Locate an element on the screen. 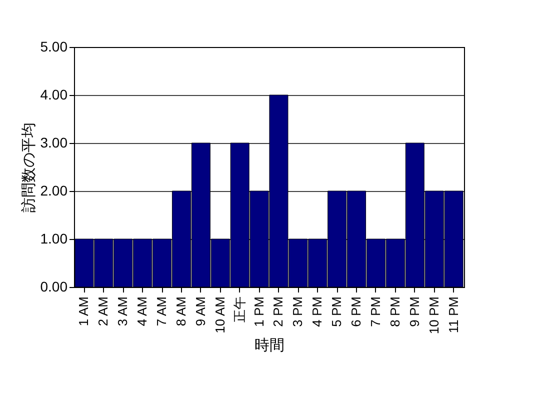 Image resolution: width=548 pixels, height=398 pixels. x-tick-label: 10 PM is located at coordinates (434, 315).